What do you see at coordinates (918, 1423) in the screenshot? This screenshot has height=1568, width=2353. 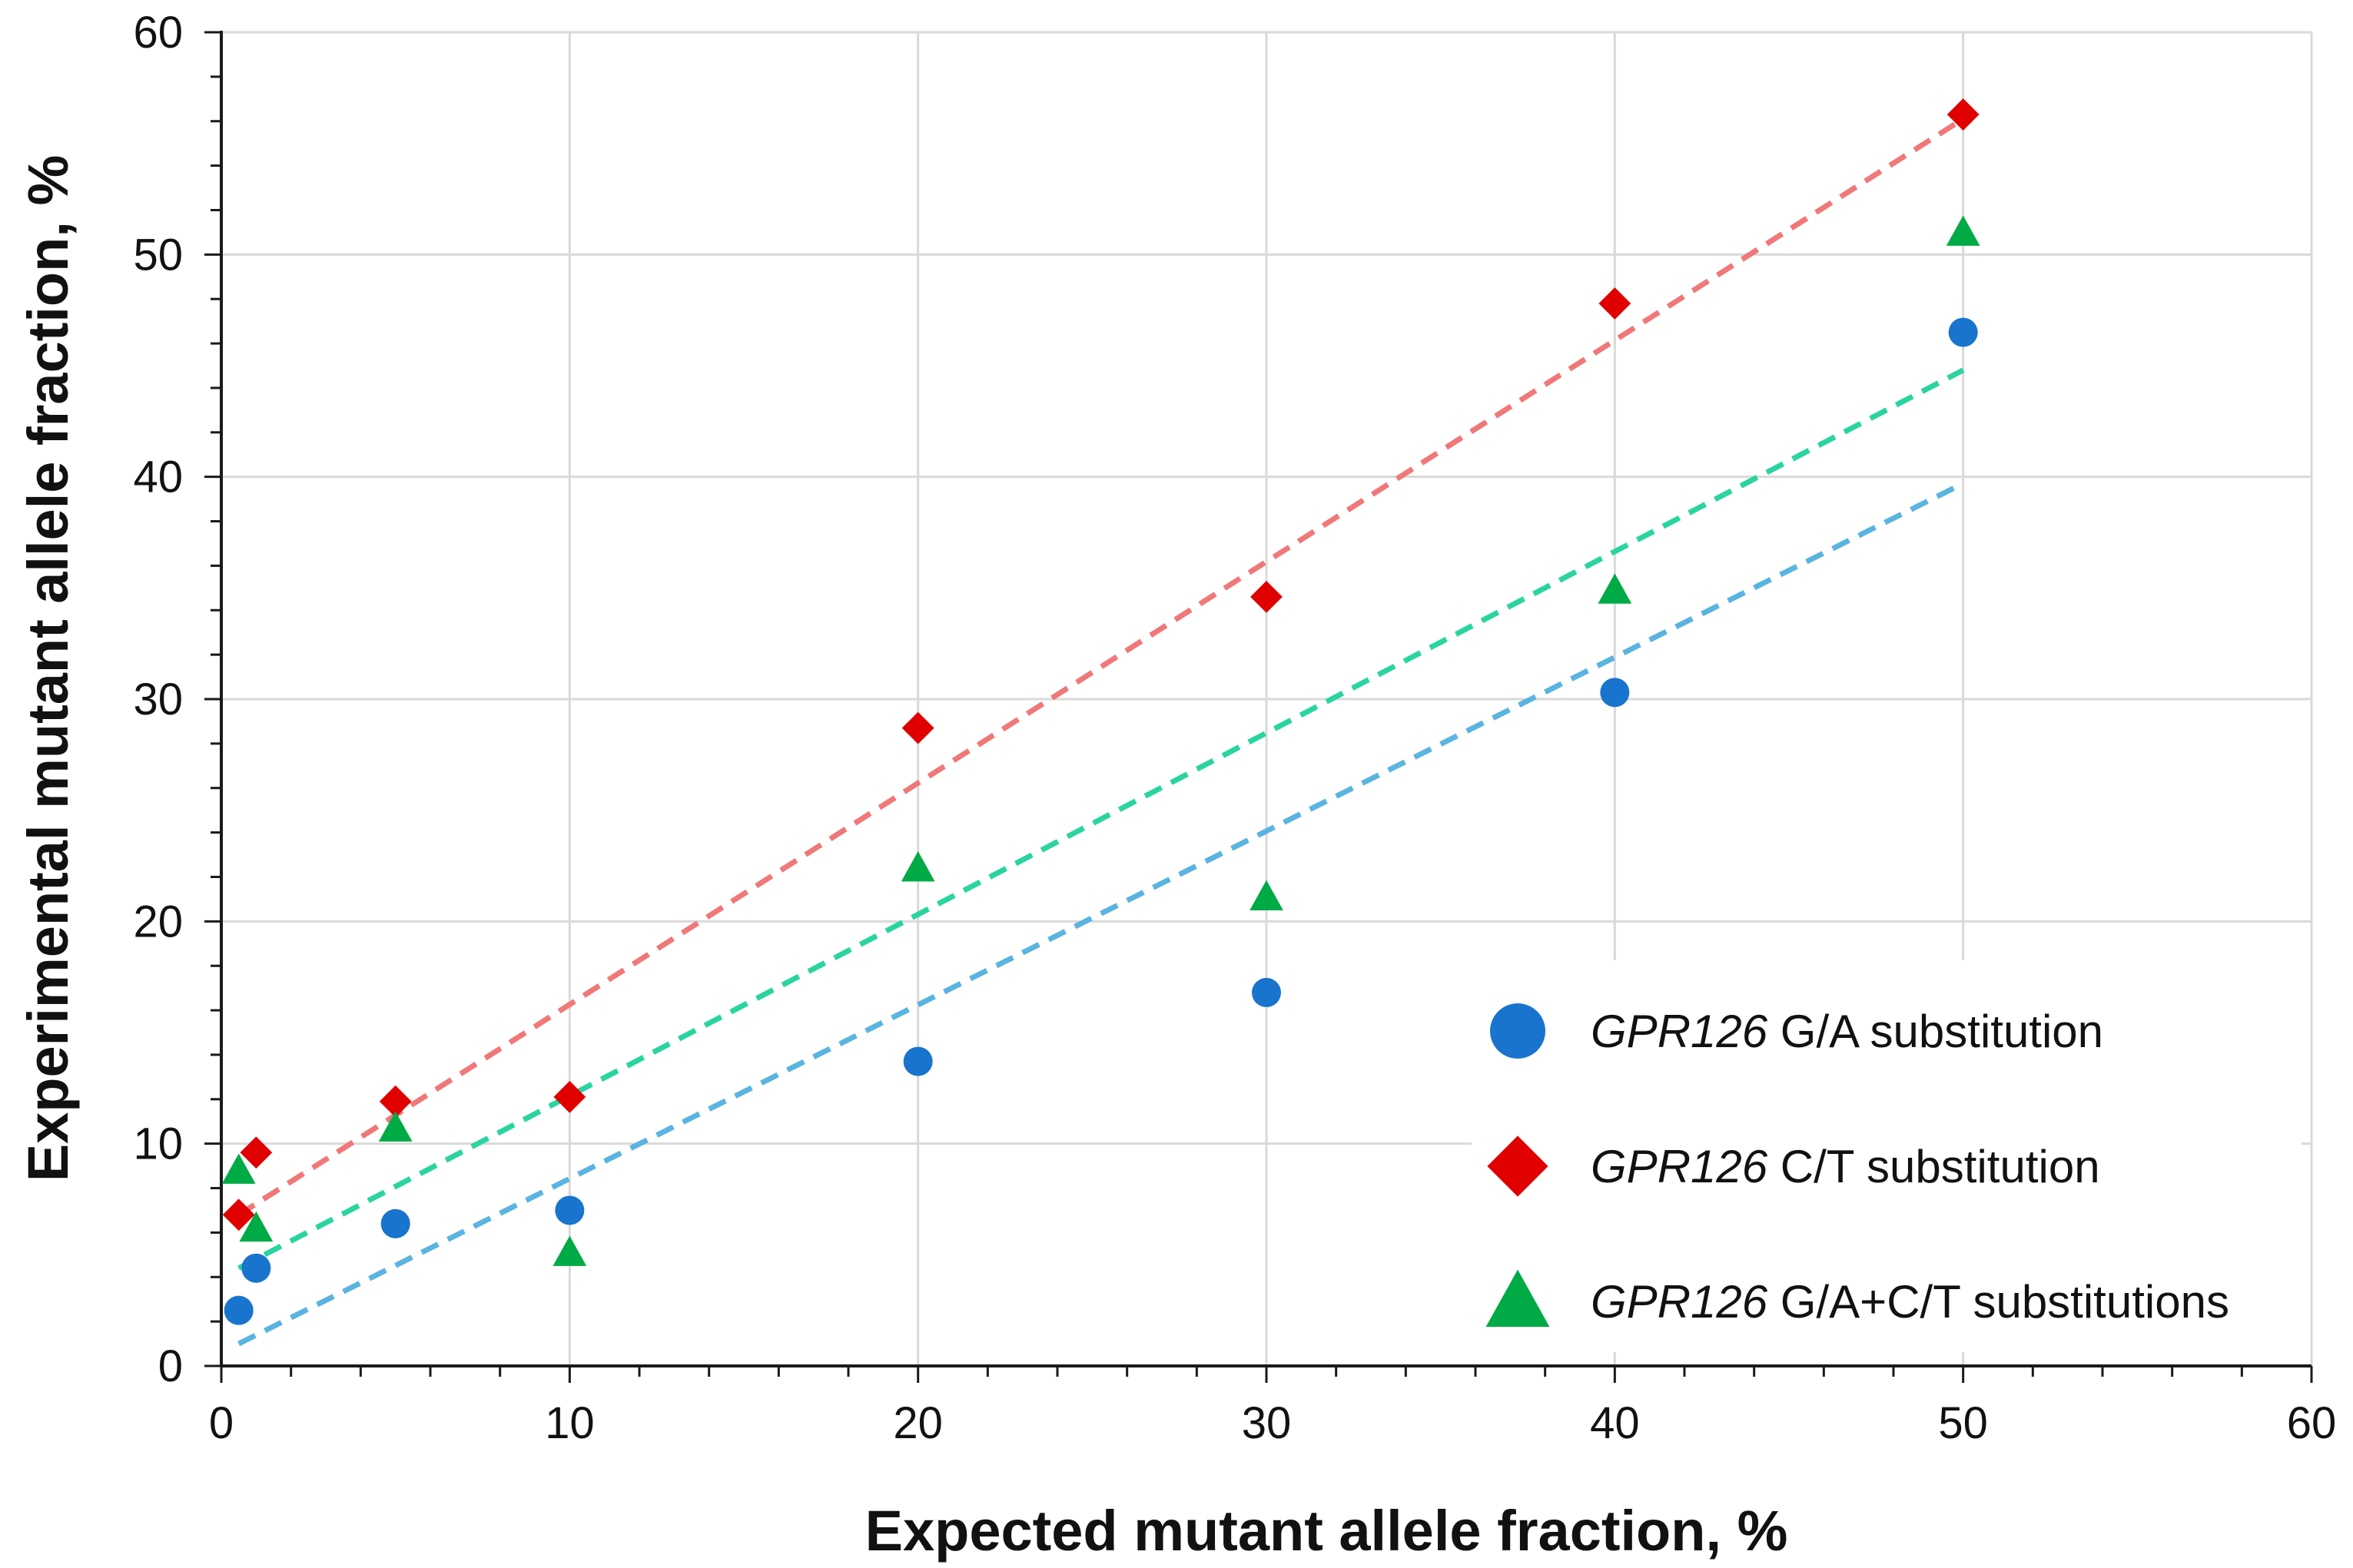 I see `x-tick-label: 20` at bounding box center [918, 1423].